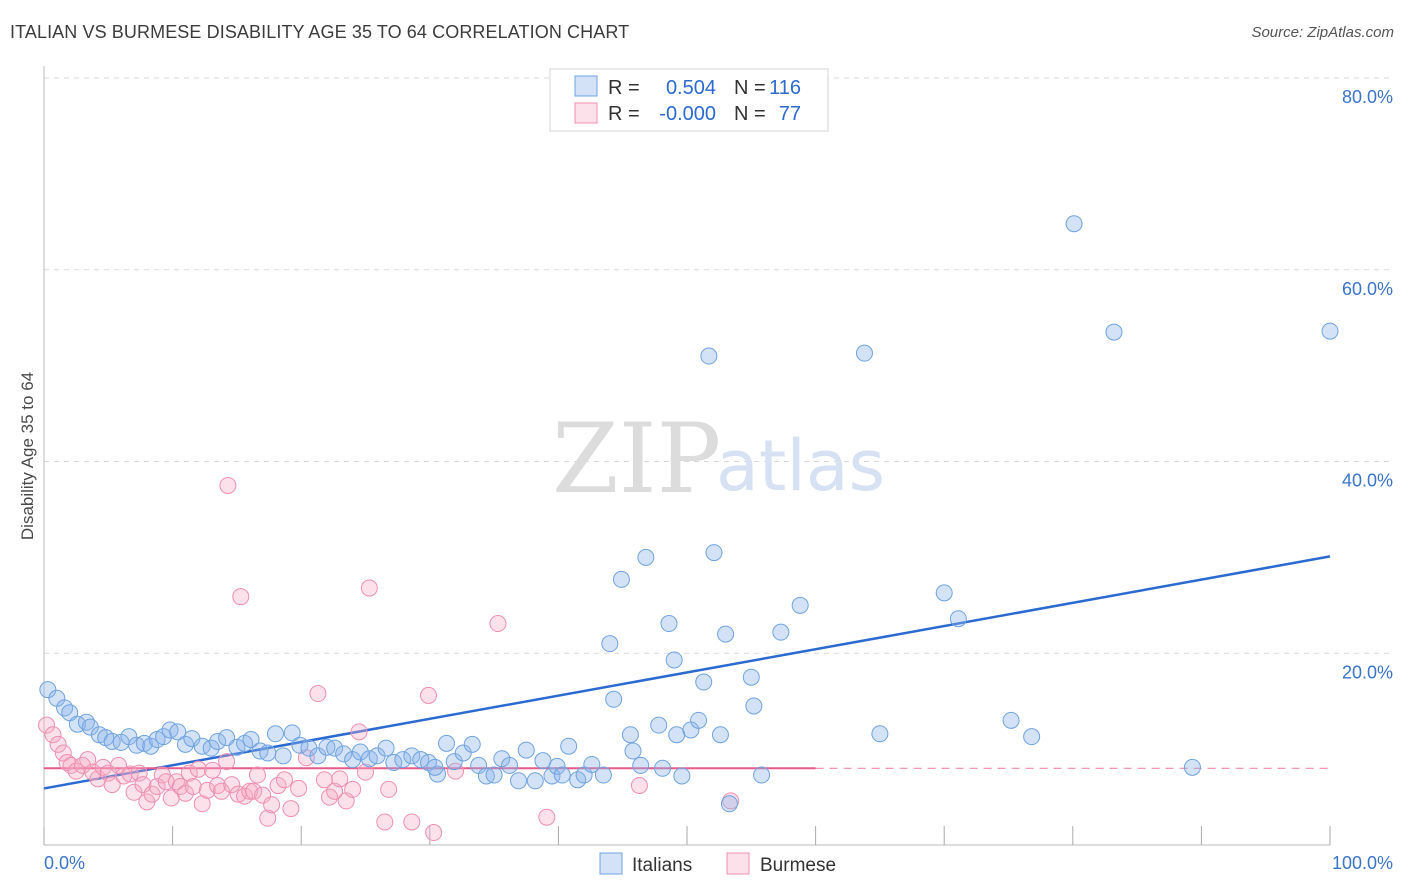 The image size is (1406, 892). What do you see at coordinates (1322, 32) in the screenshot?
I see `chart-source: Source: ZipAtlas.com` at bounding box center [1322, 32].